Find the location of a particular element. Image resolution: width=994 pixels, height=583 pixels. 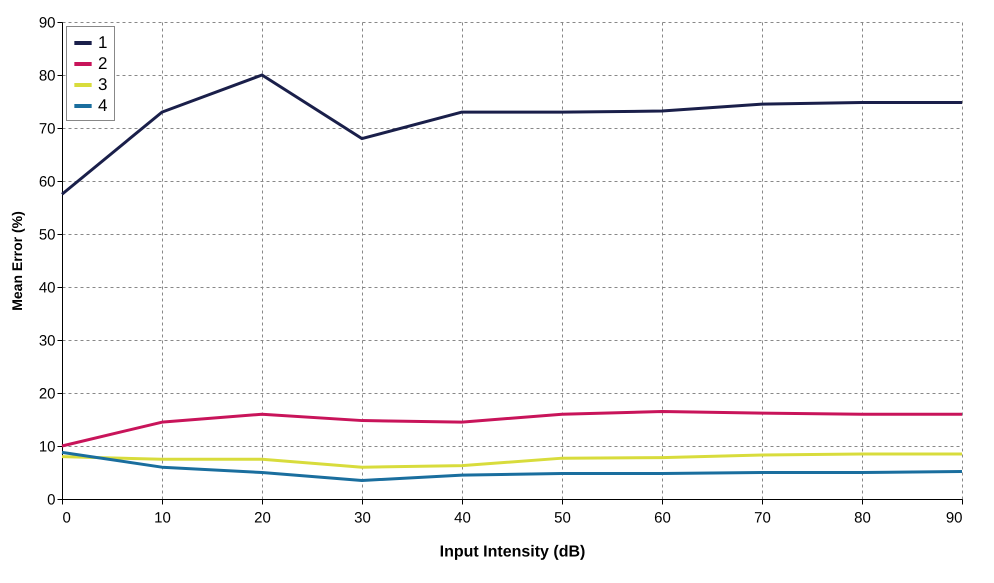

y-tick-label: 30 is located at coordinates (47, 341).